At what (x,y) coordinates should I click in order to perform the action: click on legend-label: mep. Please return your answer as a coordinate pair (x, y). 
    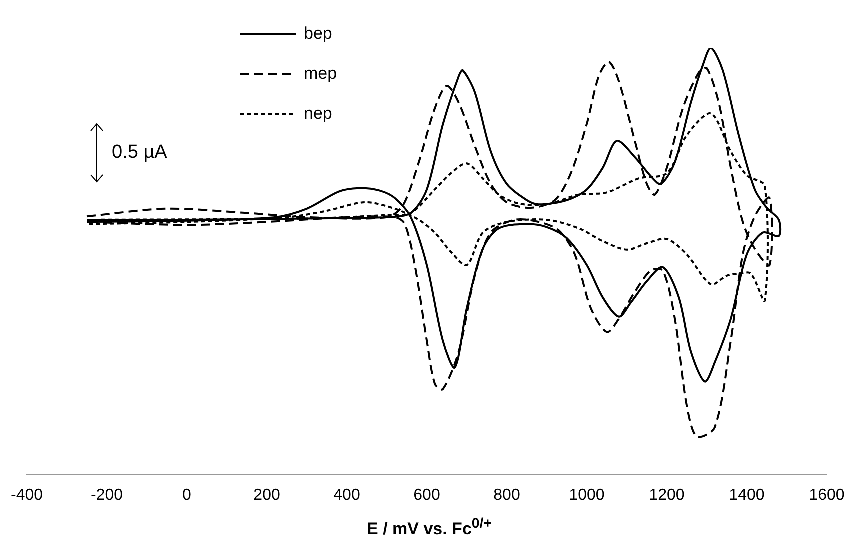
    Looking at the image, I should click on (321, 74).